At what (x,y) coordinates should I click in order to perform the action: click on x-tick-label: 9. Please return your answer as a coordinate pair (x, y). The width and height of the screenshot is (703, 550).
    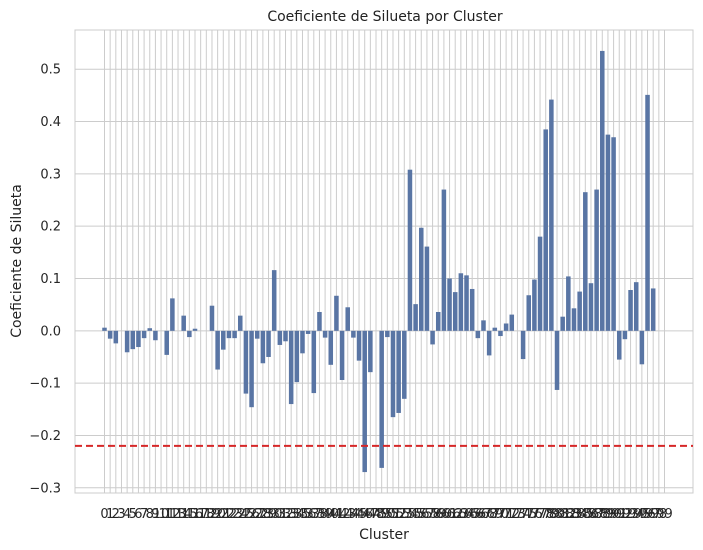
    Looking at the image, I should click on (155, 514).